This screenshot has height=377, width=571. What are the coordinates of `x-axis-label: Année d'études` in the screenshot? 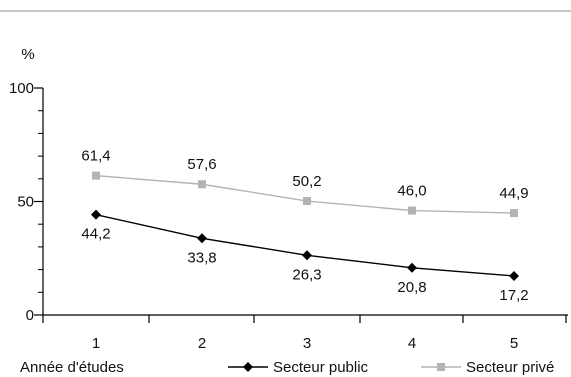 It's located at (72, 367).